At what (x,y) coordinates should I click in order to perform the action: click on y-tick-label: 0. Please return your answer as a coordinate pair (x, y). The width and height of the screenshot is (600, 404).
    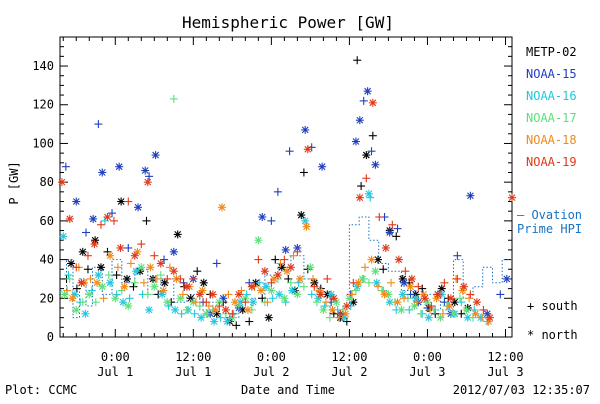
    Looking at the image, I should click on (50, 337).